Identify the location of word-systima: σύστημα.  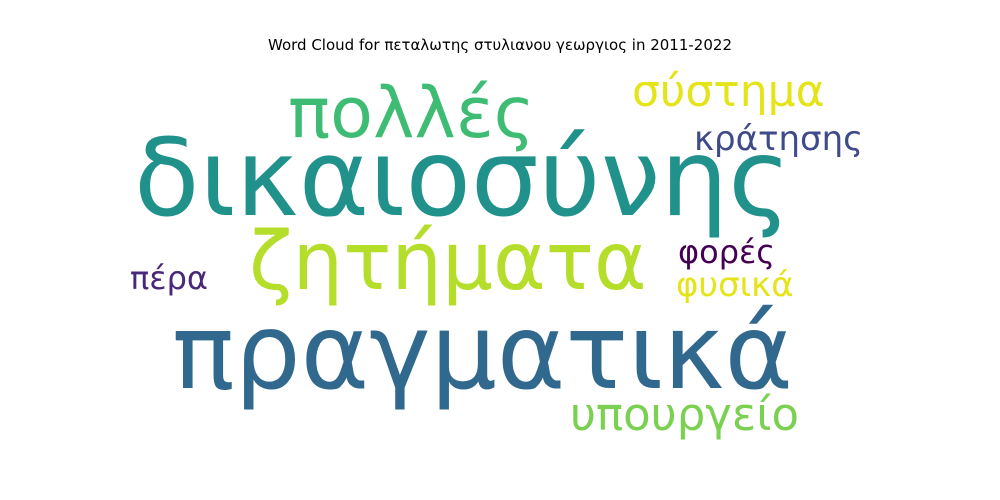
(728, 91).